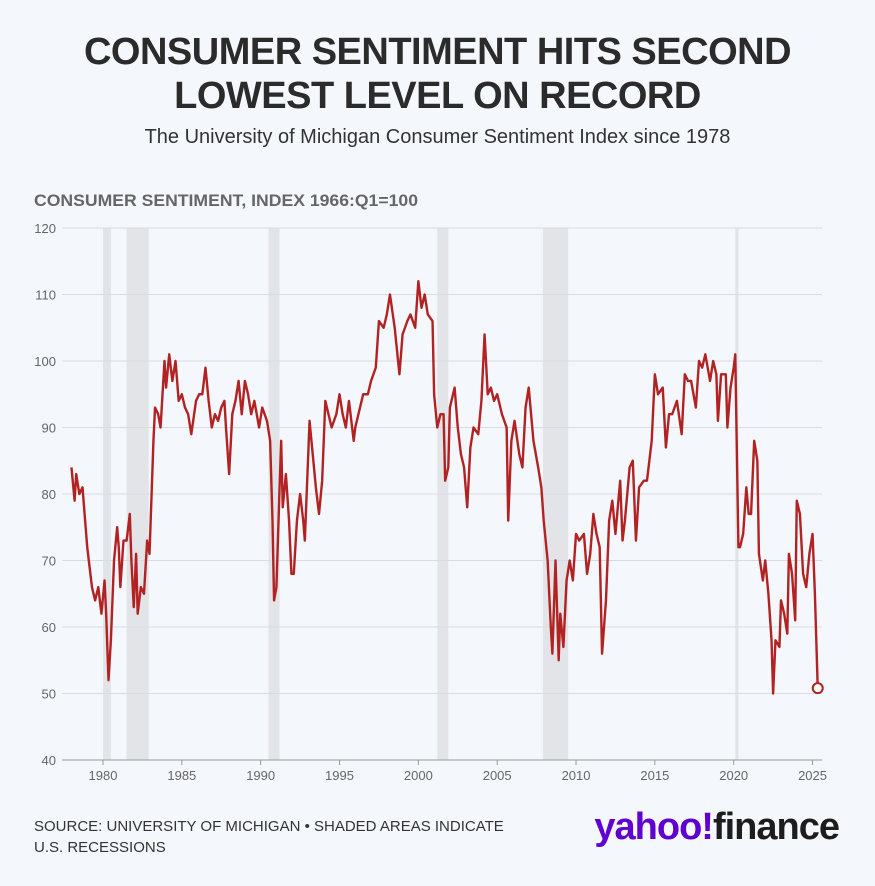 The height and width of the screenshot is (886, 875). I want to click on y-tick-label: 110, so click(45, 295).